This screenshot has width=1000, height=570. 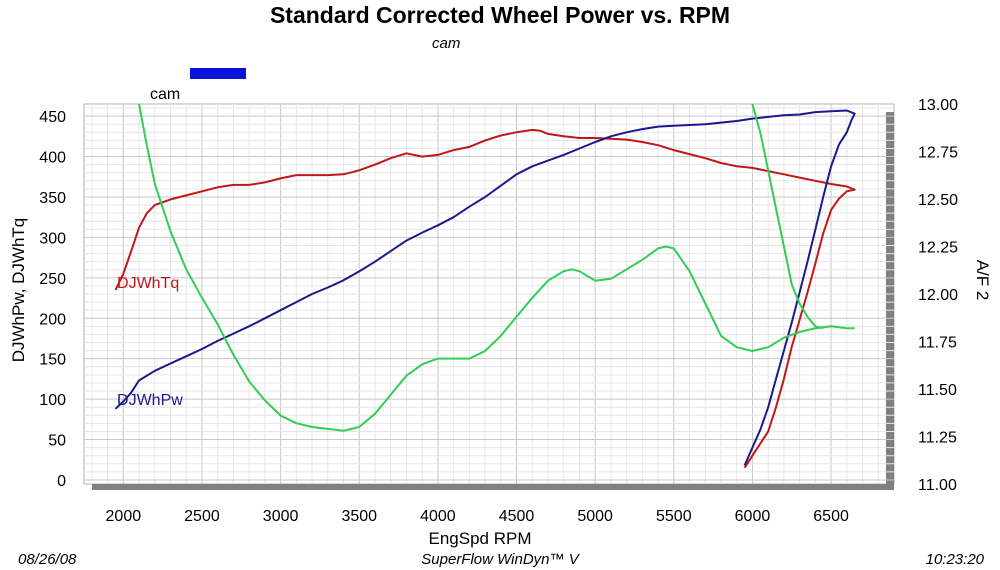 I want to click on x-tick-label: 4000, so click(x=438, y=516).